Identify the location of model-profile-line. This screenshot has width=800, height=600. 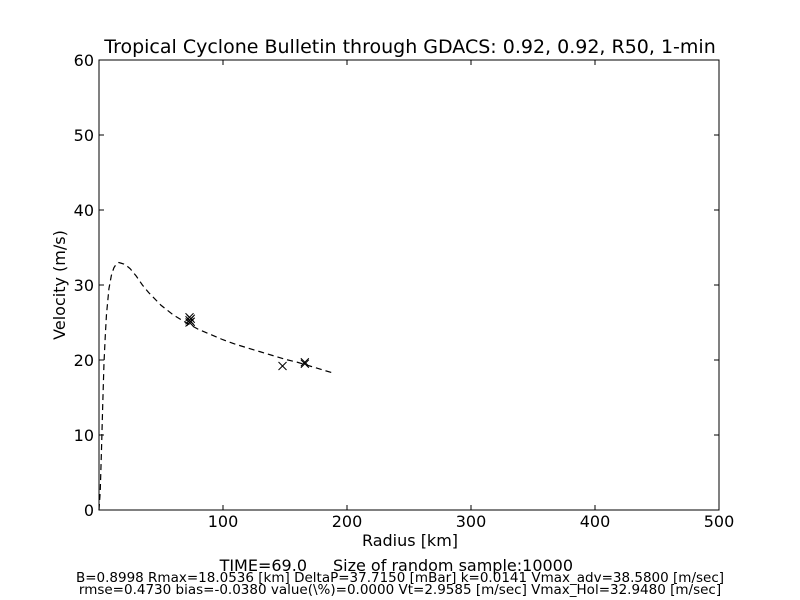
(215, 386).